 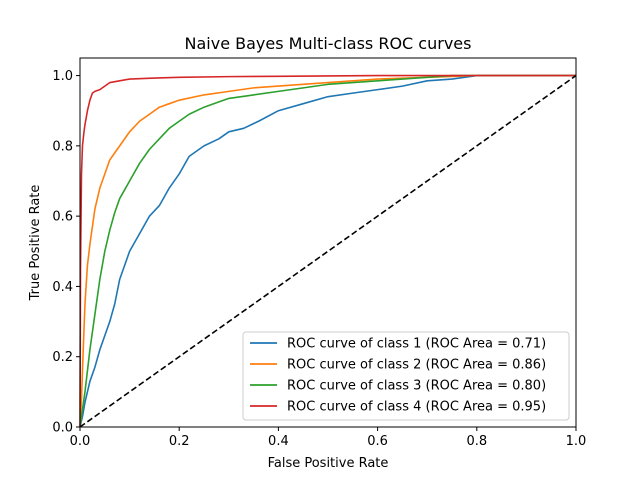 What do you see at coordinates (377, 441) in the screenshot?
I see `x-tick-label: 0.6` at bounding box center [377, 441].